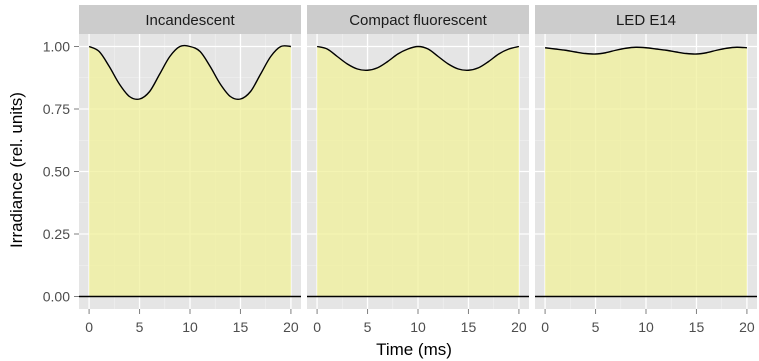 The image size is (759, 361). Describe the element at coordinates (418, 20) in the screenshot. I see `facet-strip-label: Compact fluorescent` at that location.